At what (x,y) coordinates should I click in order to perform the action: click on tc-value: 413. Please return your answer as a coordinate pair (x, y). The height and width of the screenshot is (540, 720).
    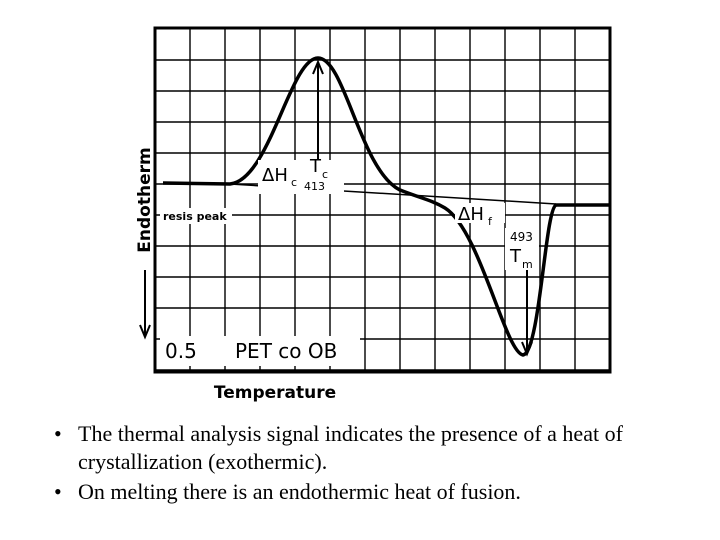
    Looking at the image, I should click on (314, 186).